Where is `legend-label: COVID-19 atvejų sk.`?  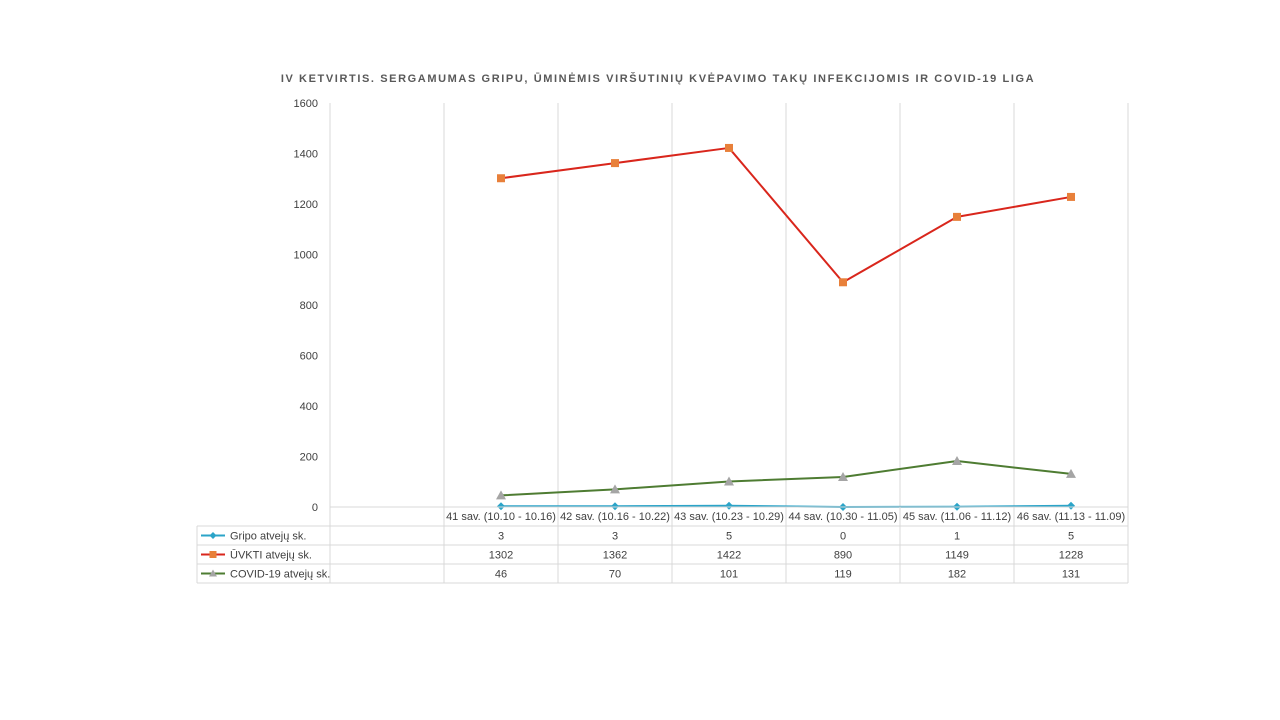
legend-label: COVID-19 atvejų sk. is located at coordinates (280, 575).